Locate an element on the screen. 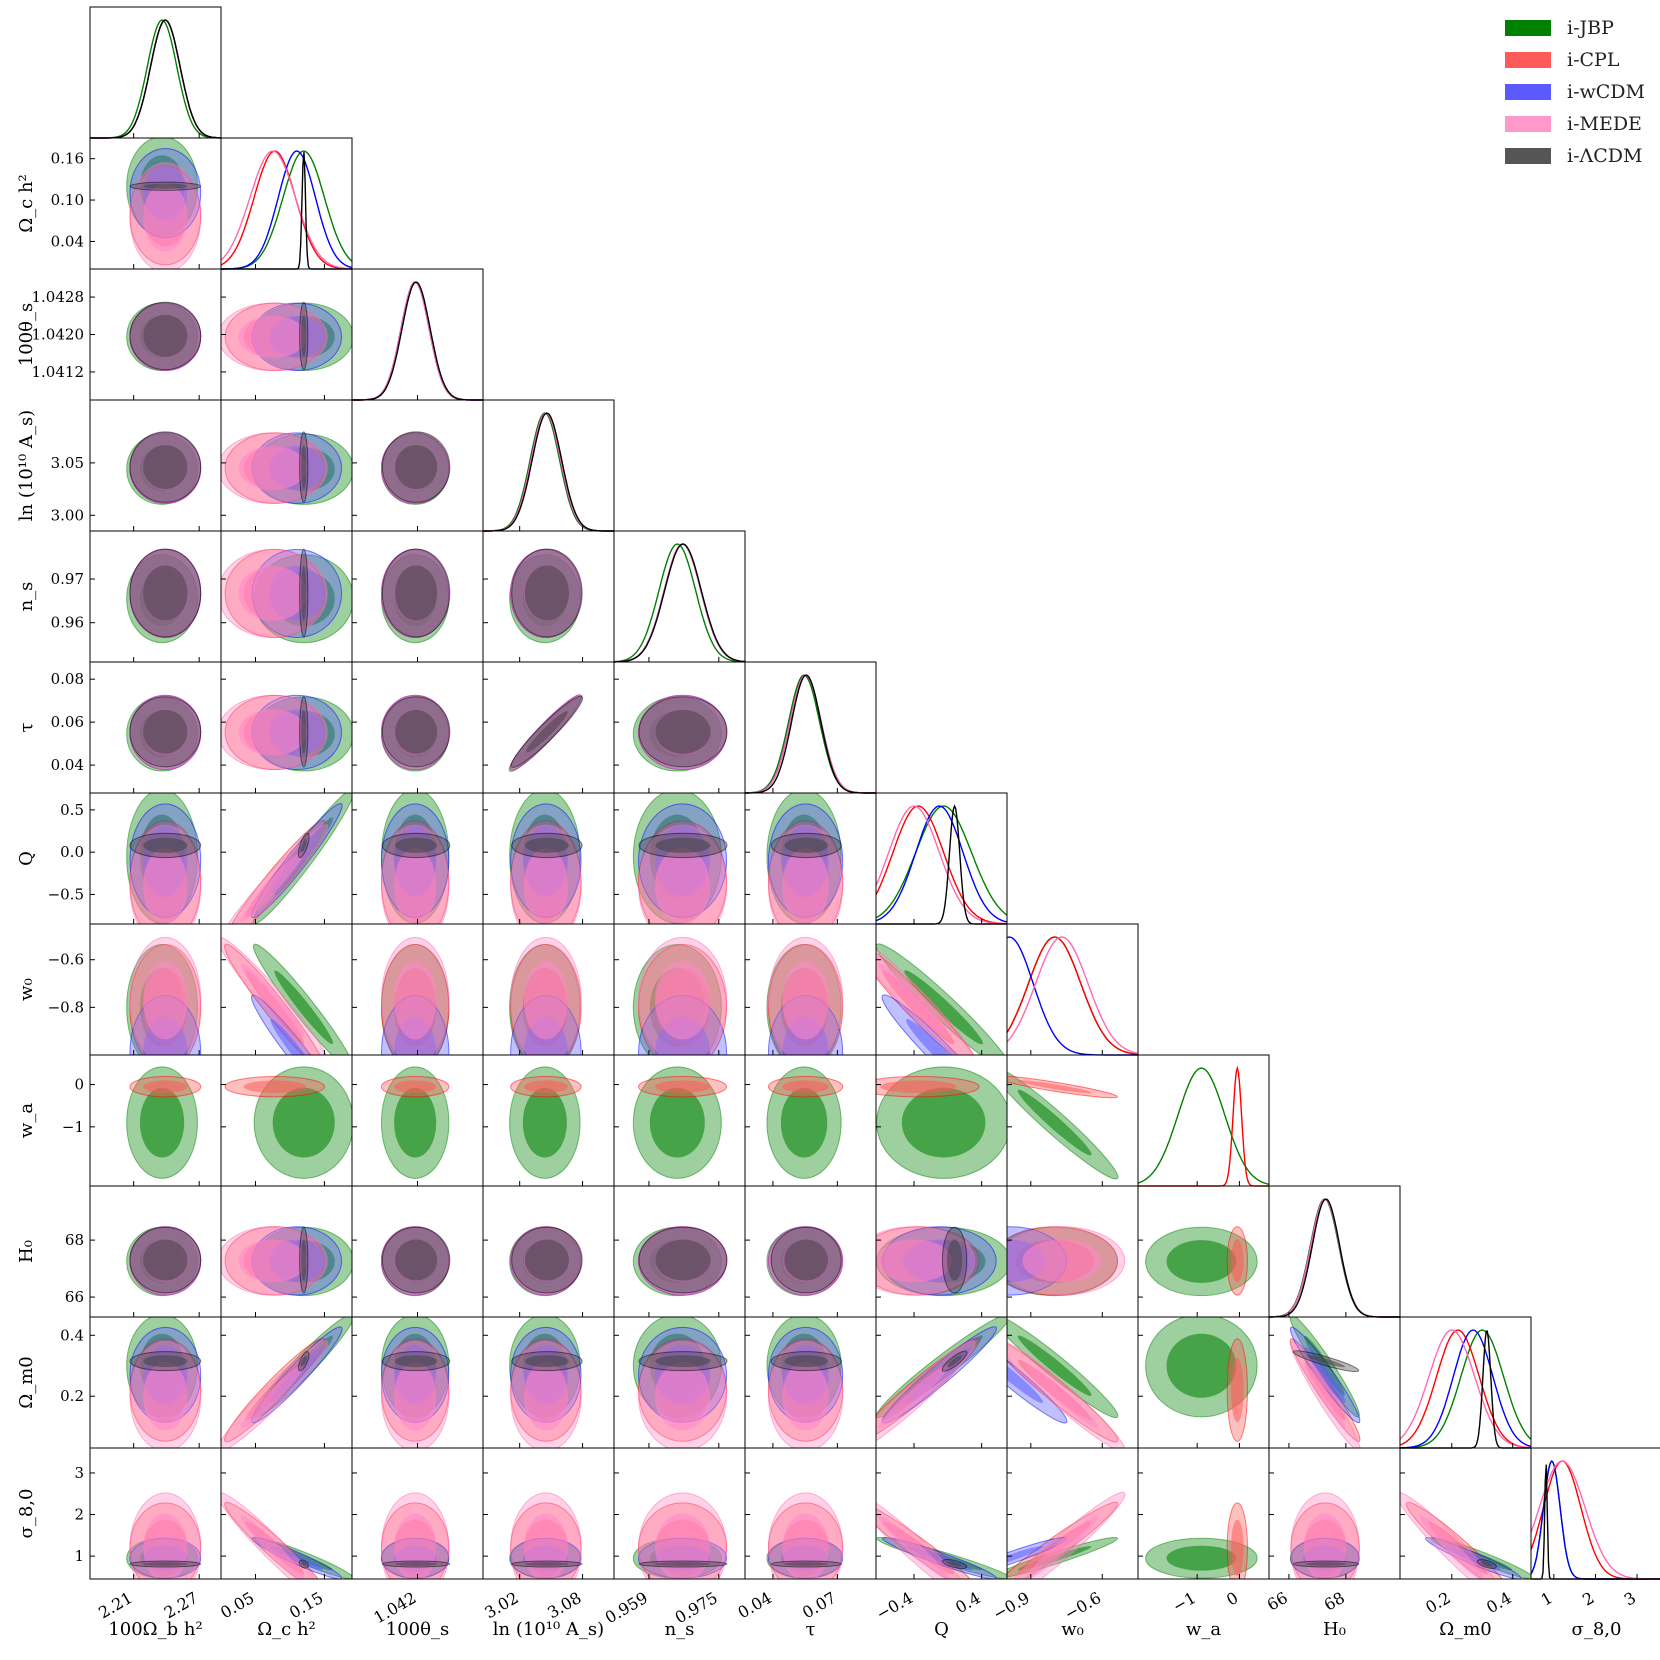 The image size is (1660, 1660). contour-panel-w0-vs-logA is located at coordinates (545, 995).